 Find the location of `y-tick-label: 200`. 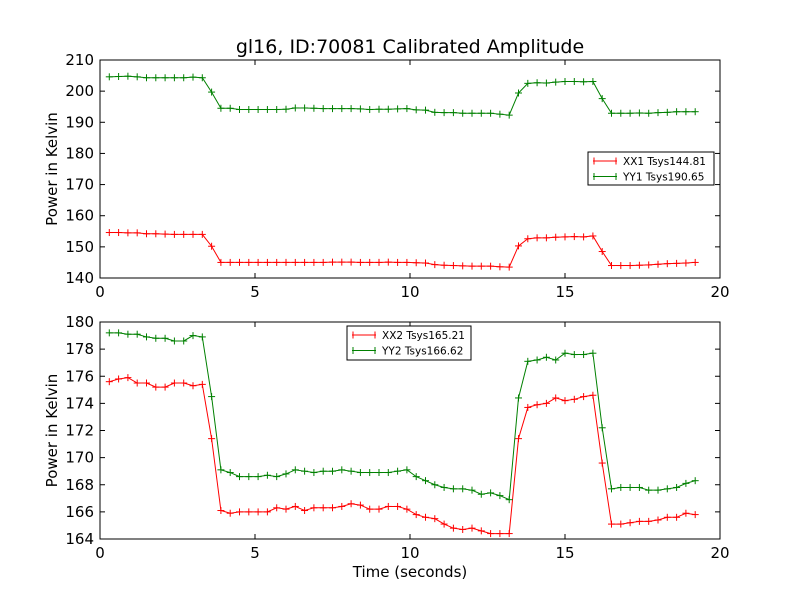

y-tick-label: 200 is located at coordinates (79, 91).